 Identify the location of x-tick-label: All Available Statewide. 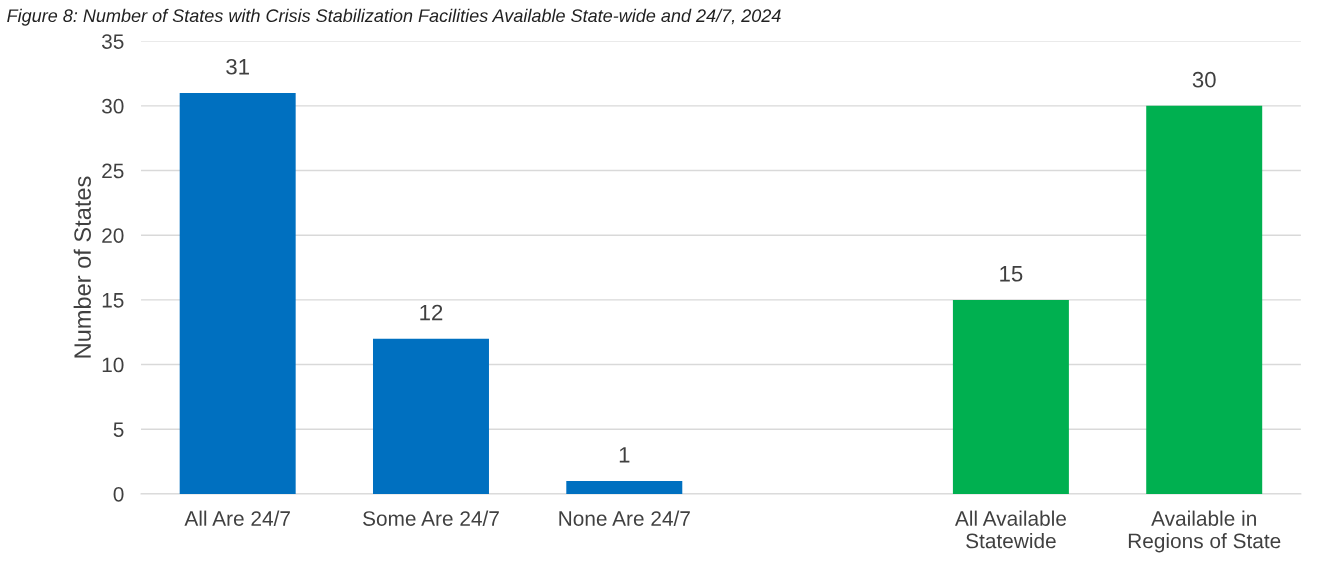
(1010, 529).